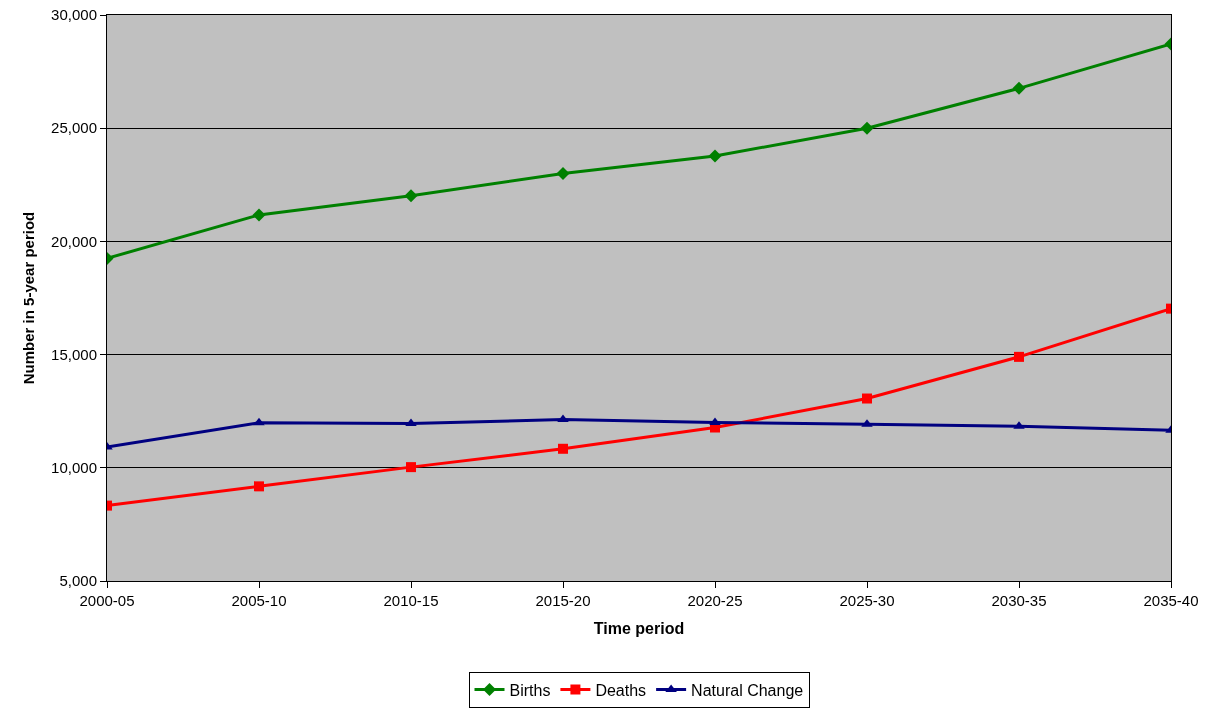  What do you see at coordinates (107, 600) in the screenshot?
I see `x-tick-label: 2000-05` at bounding box center [107, 600].